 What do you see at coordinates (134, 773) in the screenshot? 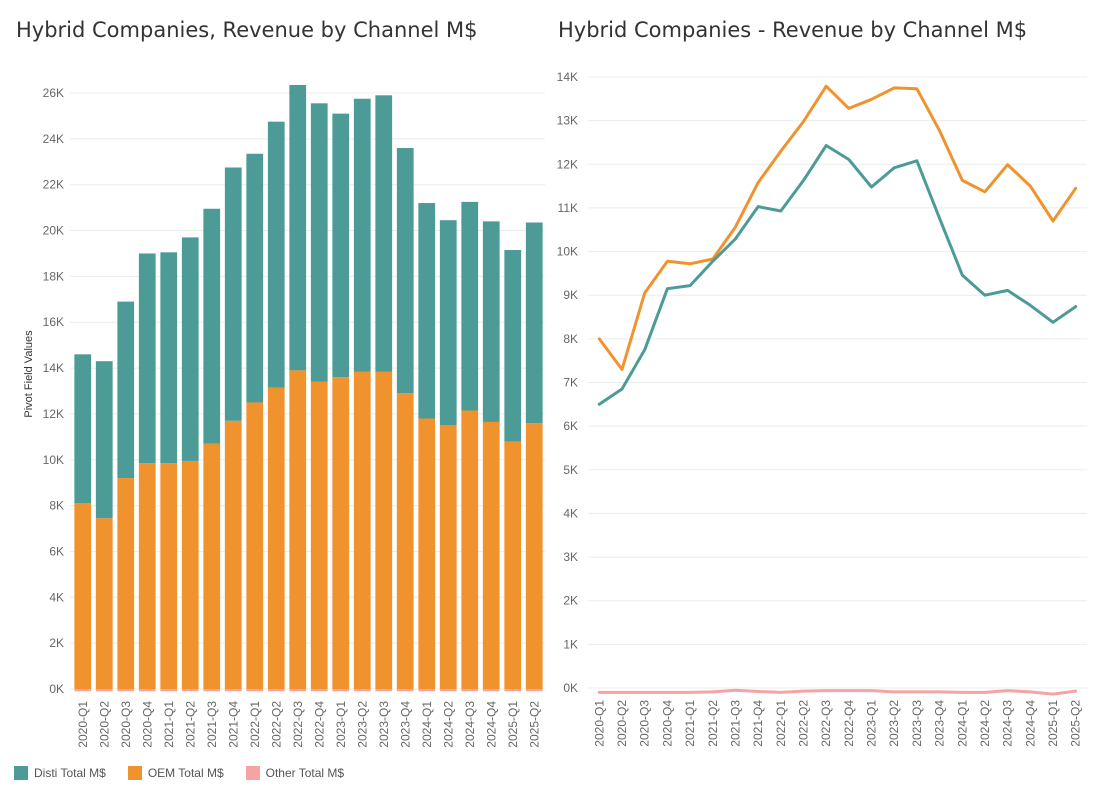
I see `legend-swatch-oem` at bounding box center [134, 773].